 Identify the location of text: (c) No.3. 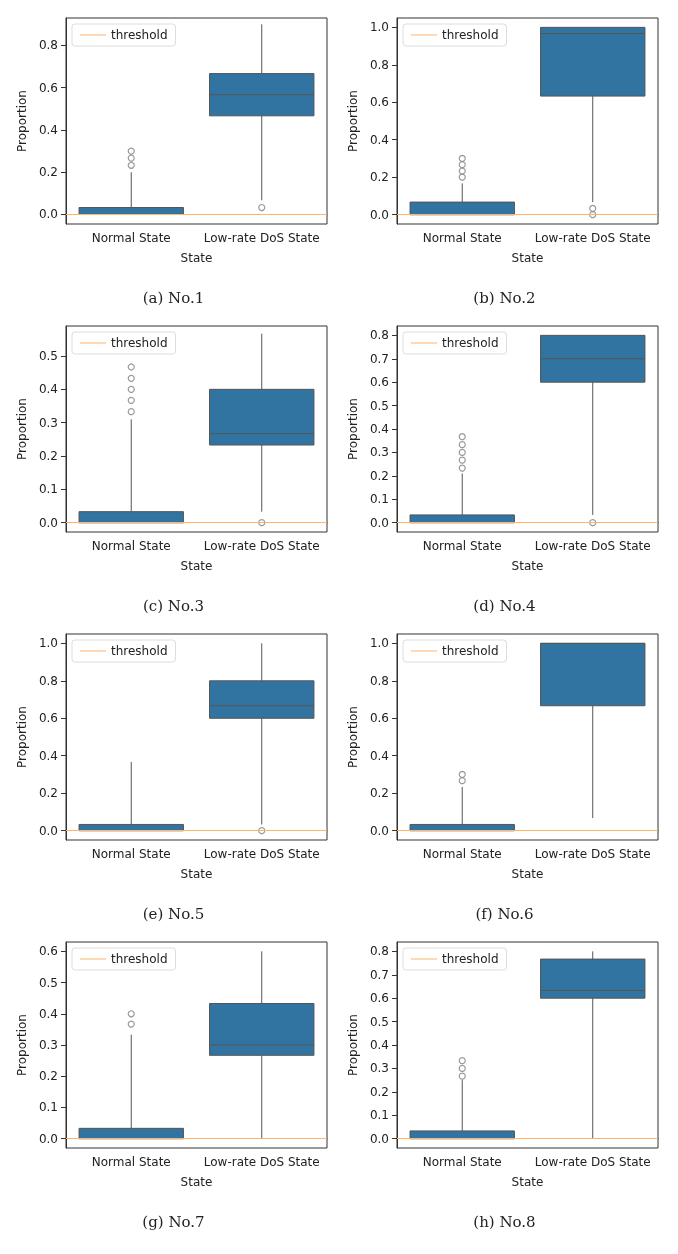
(173, 605).